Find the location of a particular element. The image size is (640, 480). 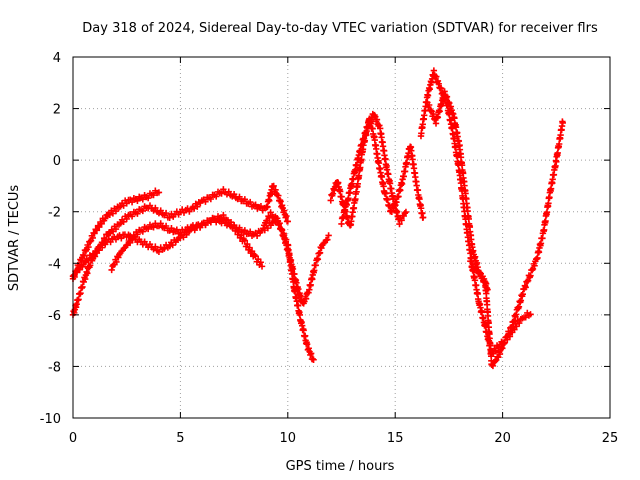

x-tick-label: 15 is located at coordinates (395, 438).